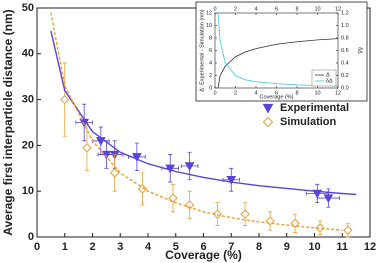 This screenshot has height=263, width=378. Describe the element at coordinates (28, 54) in the screenshot. I see `y-tick-label: 40` at that location.